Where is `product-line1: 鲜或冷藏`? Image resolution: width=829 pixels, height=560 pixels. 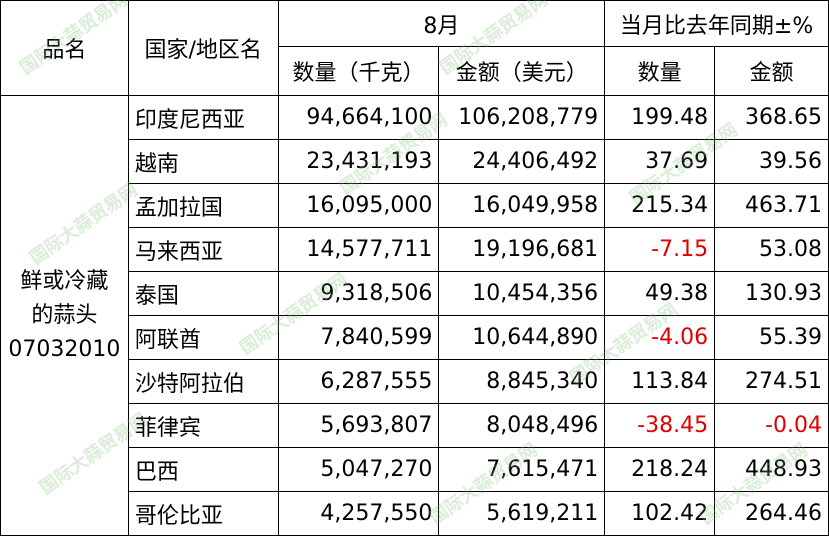
product-line1: 鲜或冷藏 is located at coordinates (64, 281).